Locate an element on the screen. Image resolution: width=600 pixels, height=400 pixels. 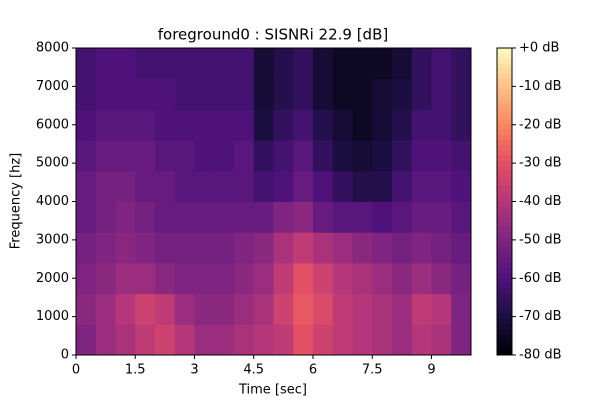
x-tick-label: 1.5 is located at coordinates (135, 370).